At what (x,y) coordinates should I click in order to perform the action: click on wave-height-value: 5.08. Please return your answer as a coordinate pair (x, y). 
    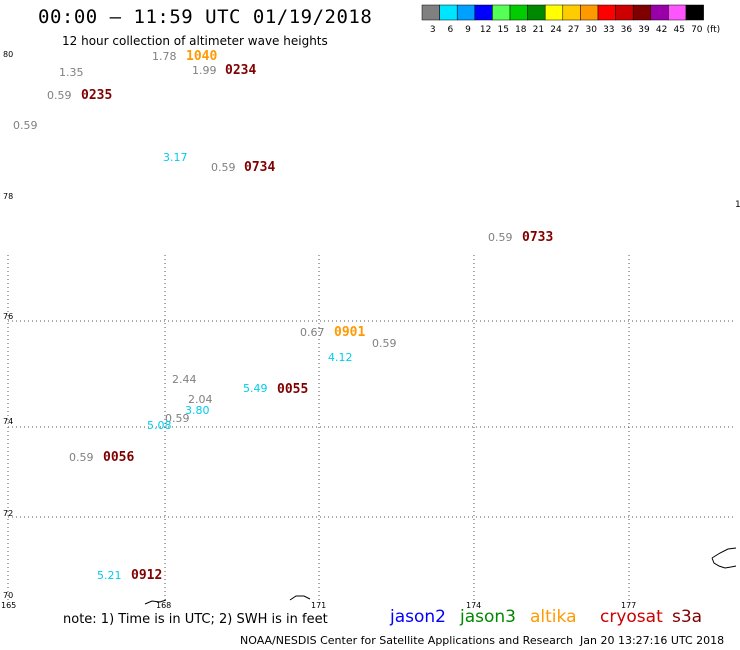
    Looking at the image, I should click on (159, 425).